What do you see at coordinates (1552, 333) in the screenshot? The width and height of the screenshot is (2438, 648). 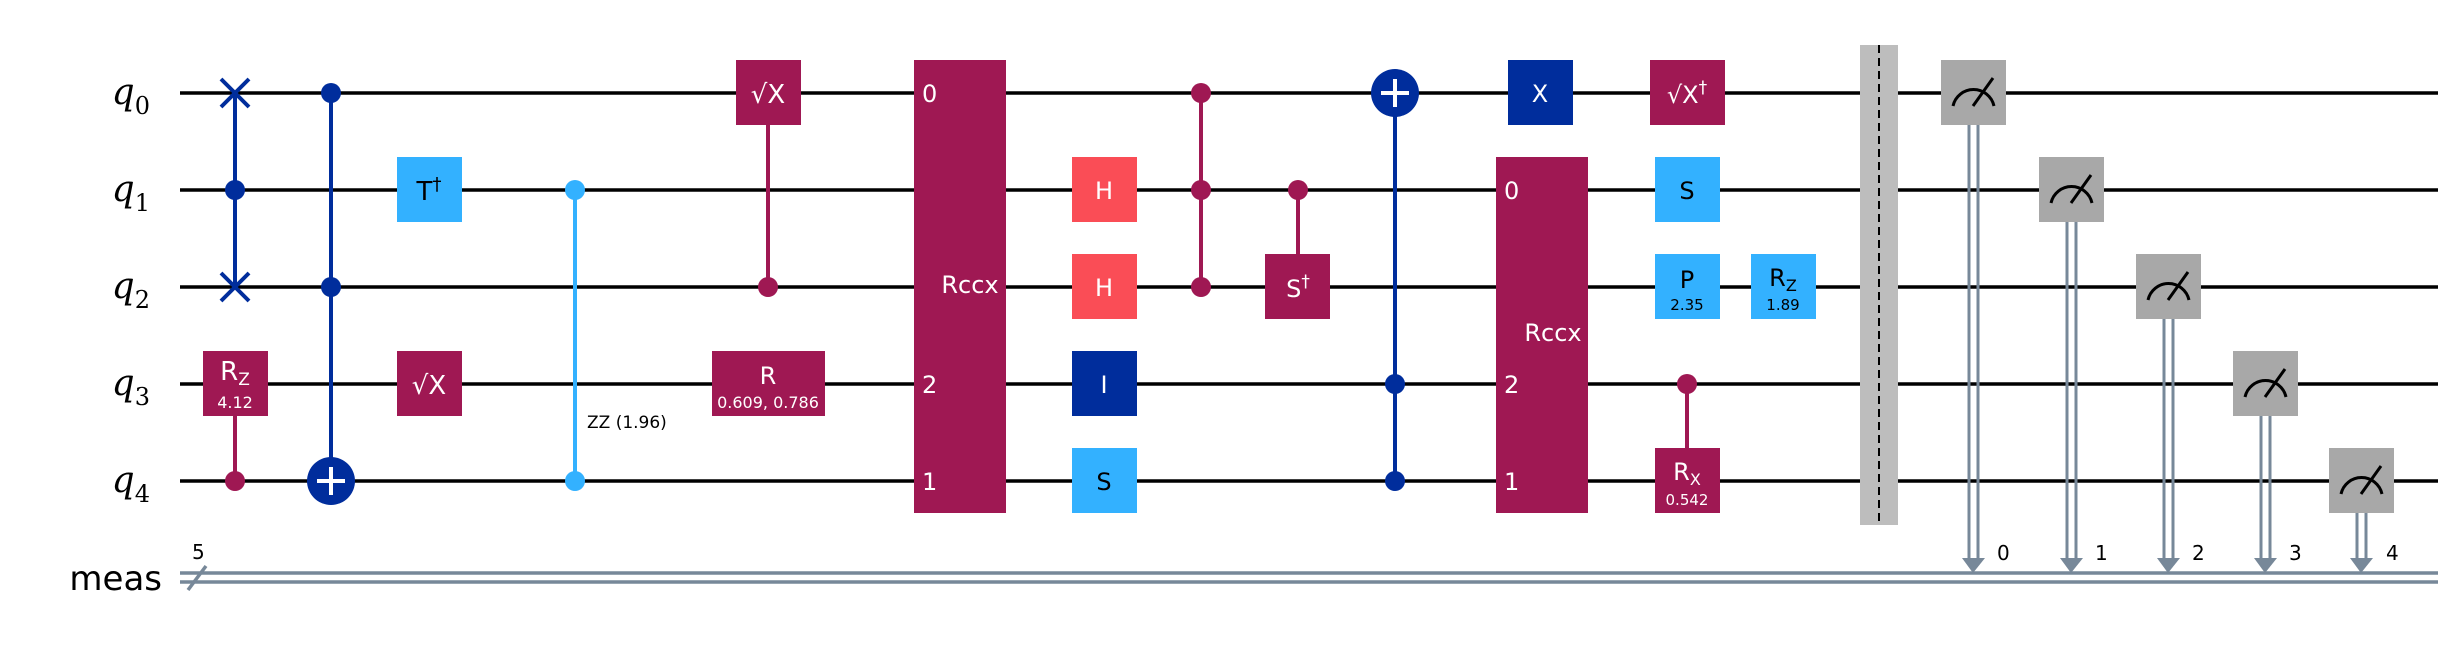 I see `rccx-gate-2-label: Rccx` at bounding box center [1552, 333].